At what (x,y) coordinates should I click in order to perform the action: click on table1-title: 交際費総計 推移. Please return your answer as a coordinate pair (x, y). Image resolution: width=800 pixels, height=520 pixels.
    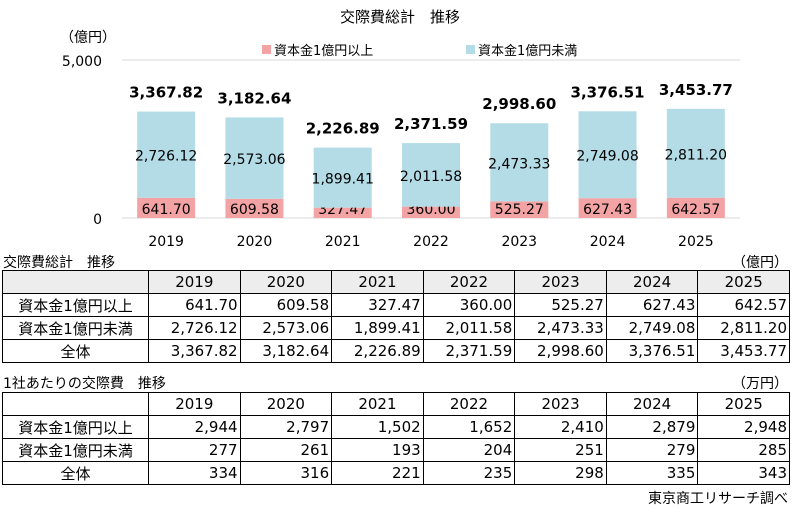
    Looking at the image, I should click on (59, 263).